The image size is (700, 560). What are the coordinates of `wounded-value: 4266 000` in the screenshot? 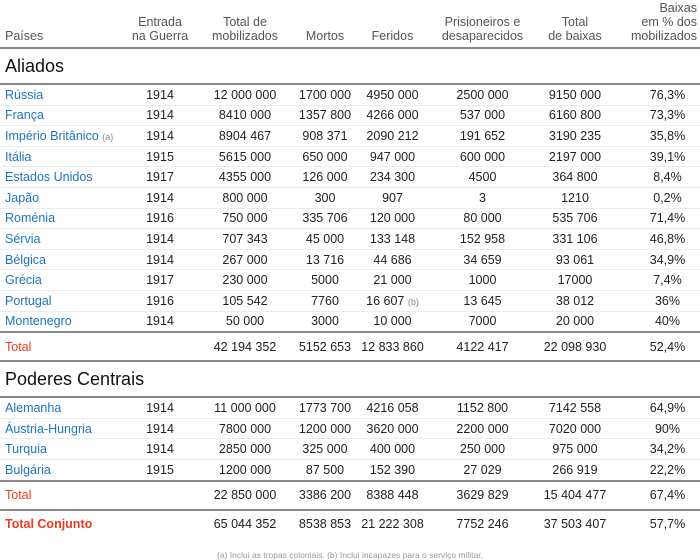 It's located at (392, 115).